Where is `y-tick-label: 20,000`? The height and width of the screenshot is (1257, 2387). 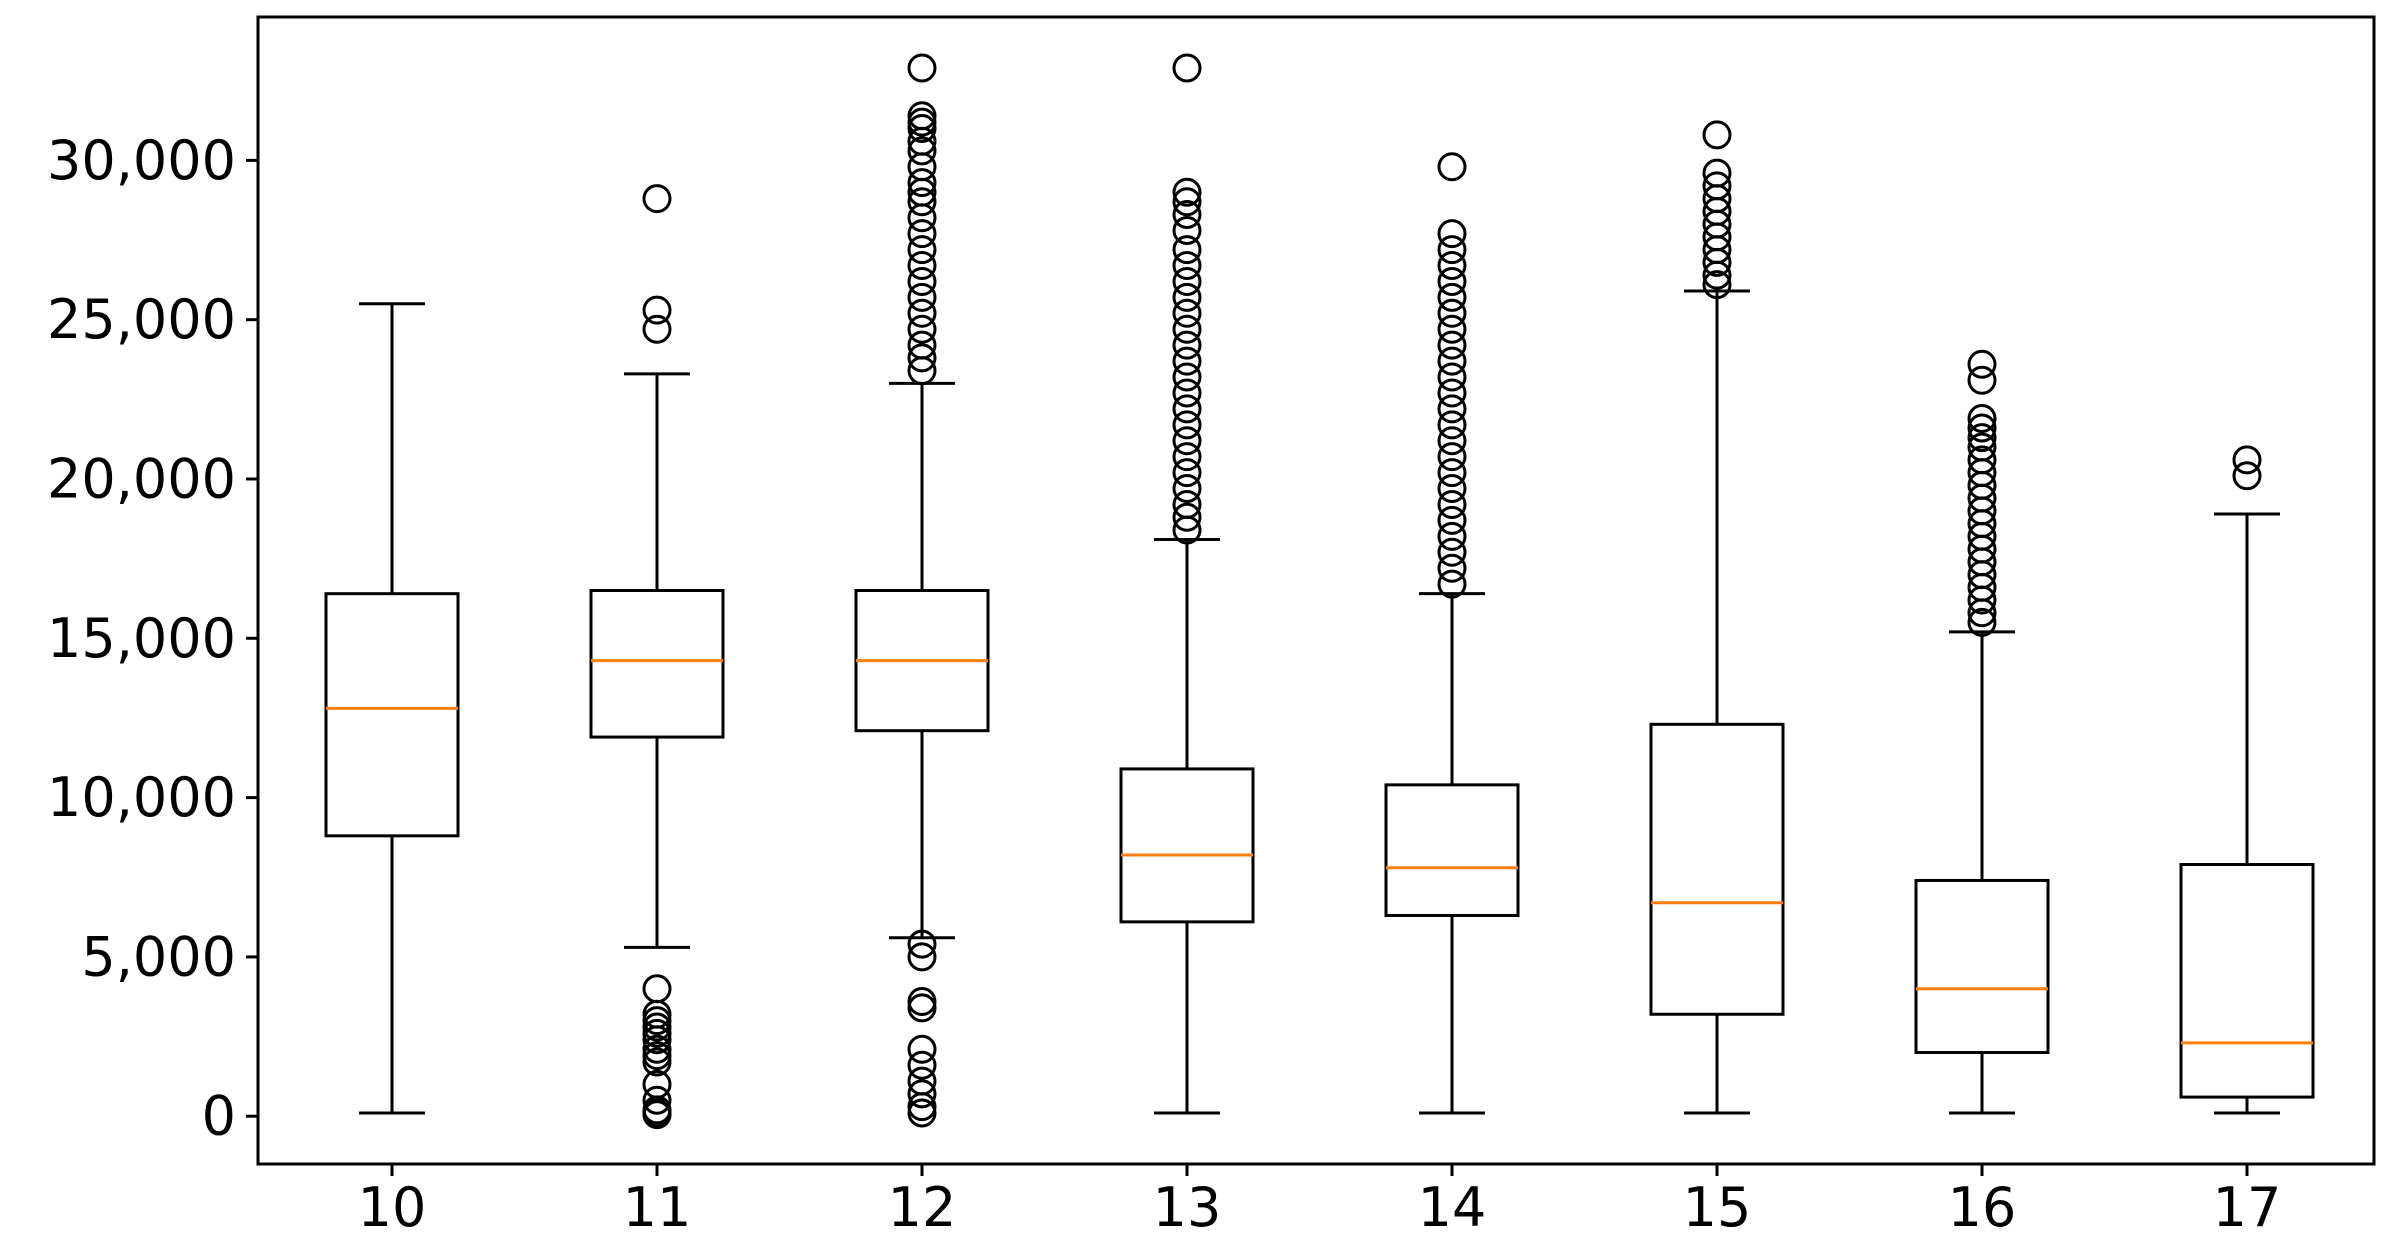
y-tick-label: 20,000 is located at coordinates (141, 478).